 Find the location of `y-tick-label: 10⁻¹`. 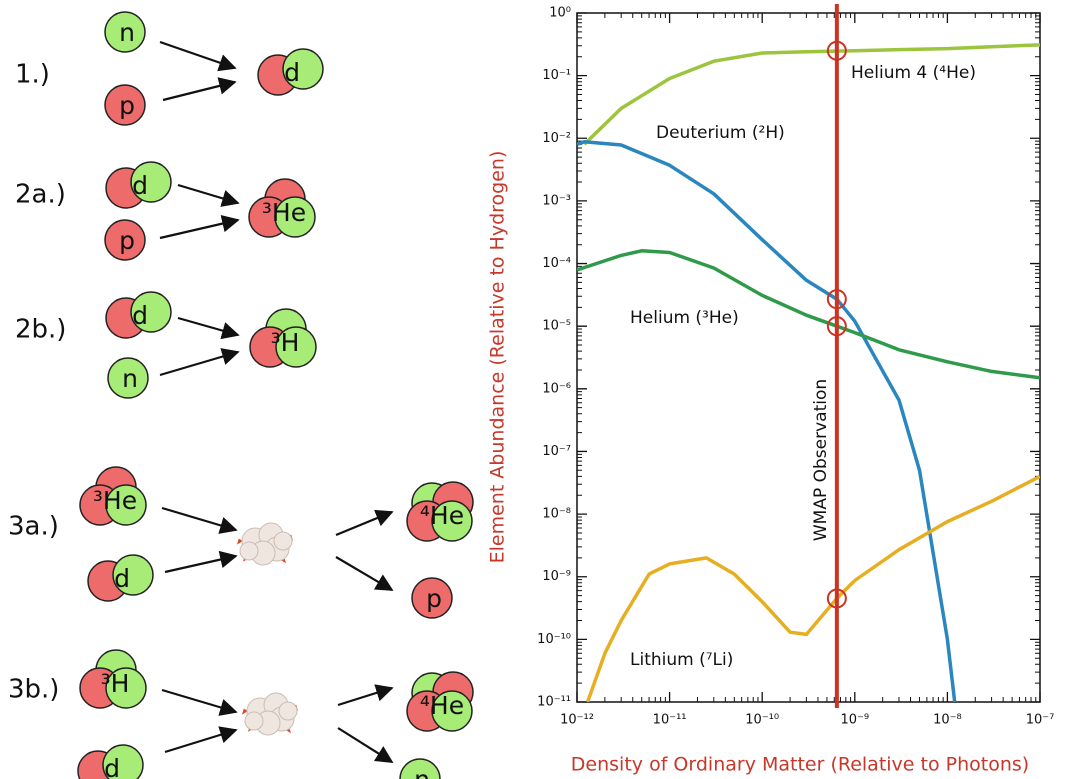

y-tick-label: 10⁻¹ is located at coordinates (556, 75).